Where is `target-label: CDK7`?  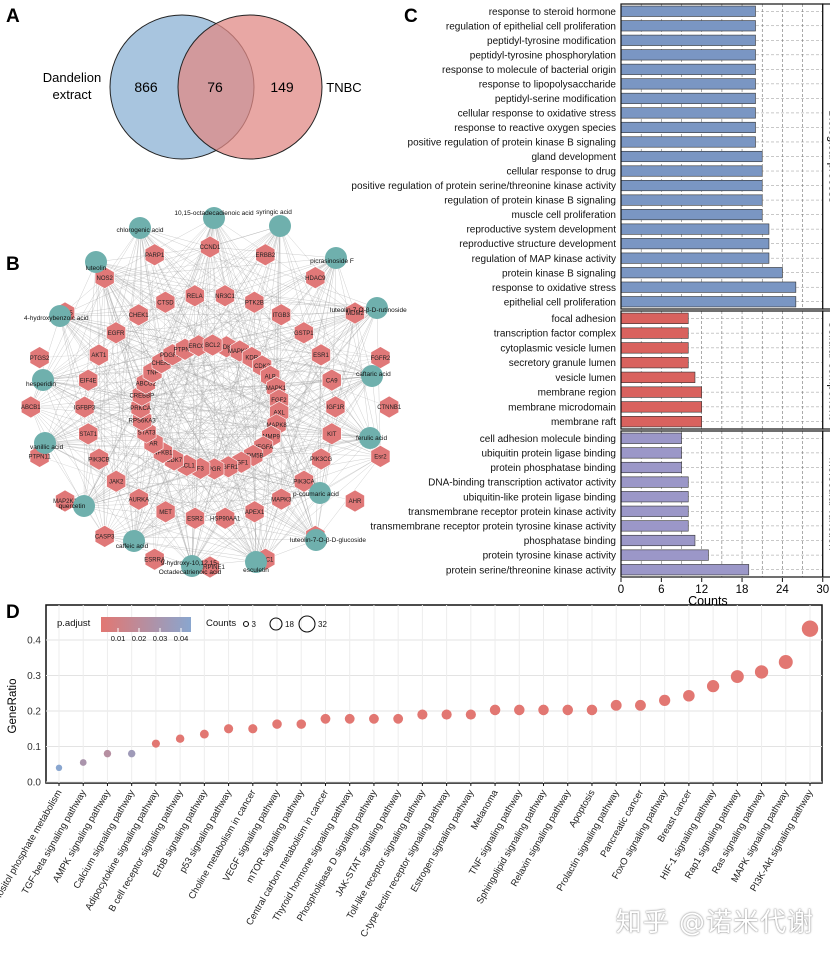 target-label: CDK7 is located at coordinates (174, 461).